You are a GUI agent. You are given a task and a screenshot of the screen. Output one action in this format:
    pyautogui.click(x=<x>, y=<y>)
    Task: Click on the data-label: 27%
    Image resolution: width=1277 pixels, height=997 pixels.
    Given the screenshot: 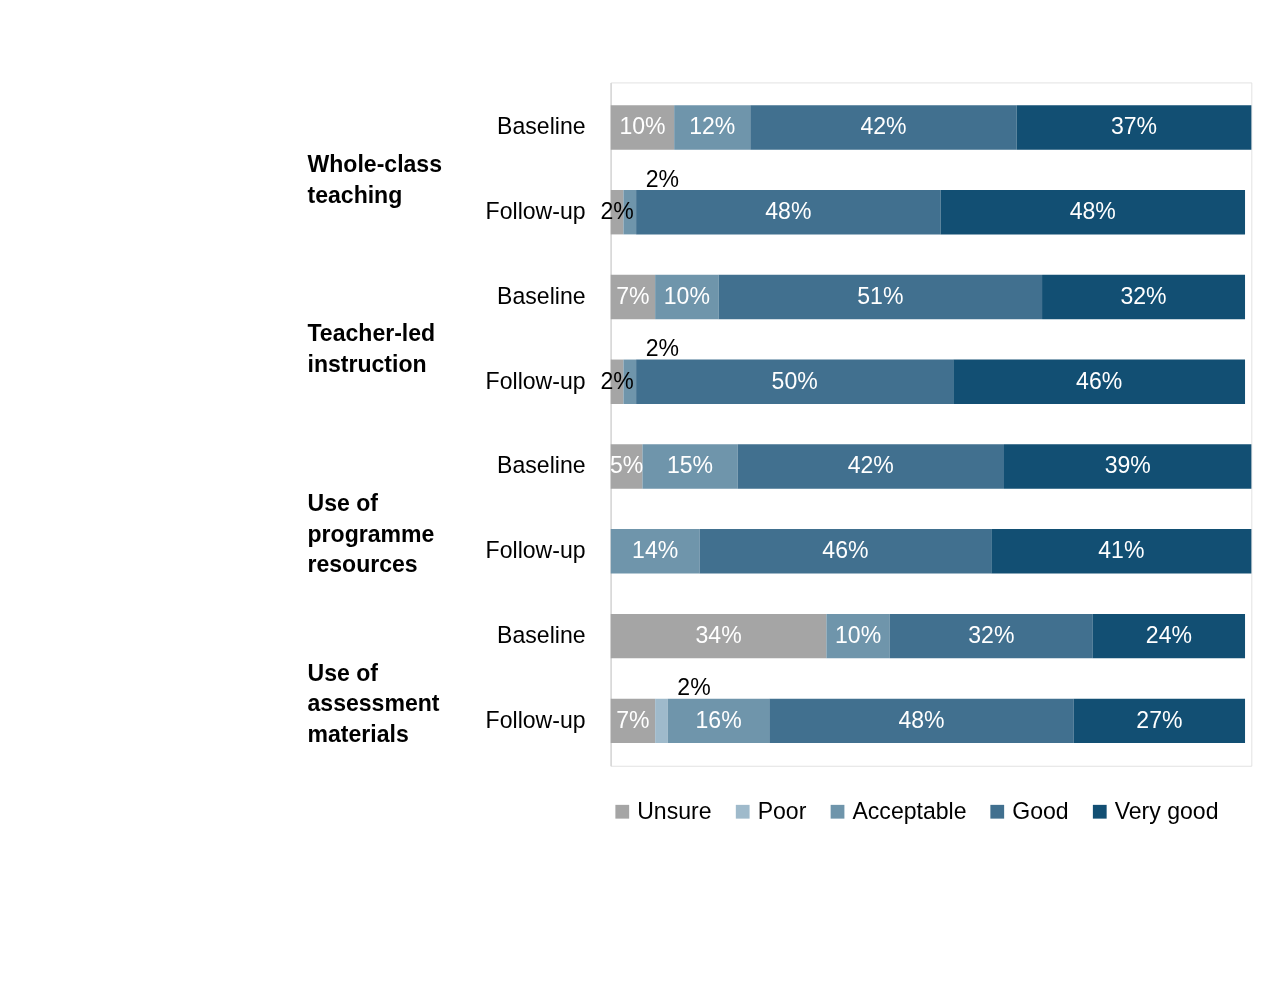 What is the action you would take?
    pyautogui.click(x=1159, y=719)
    